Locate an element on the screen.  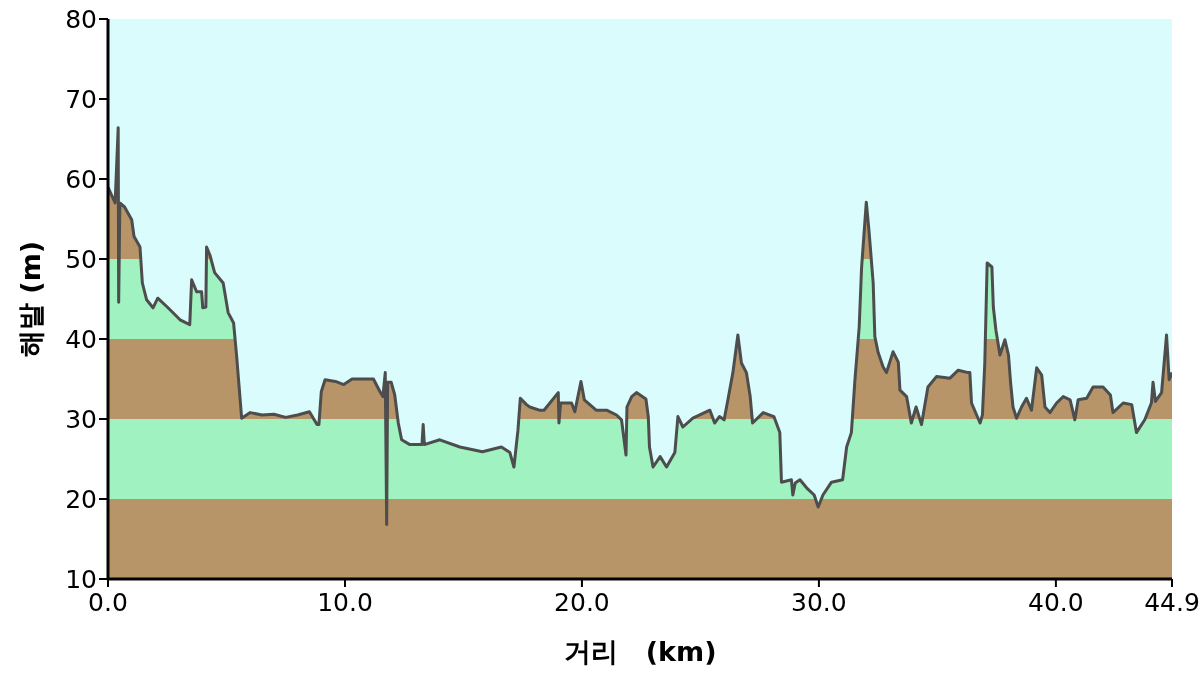
y-tick-label: 50 is located at coordinates (81, 259).